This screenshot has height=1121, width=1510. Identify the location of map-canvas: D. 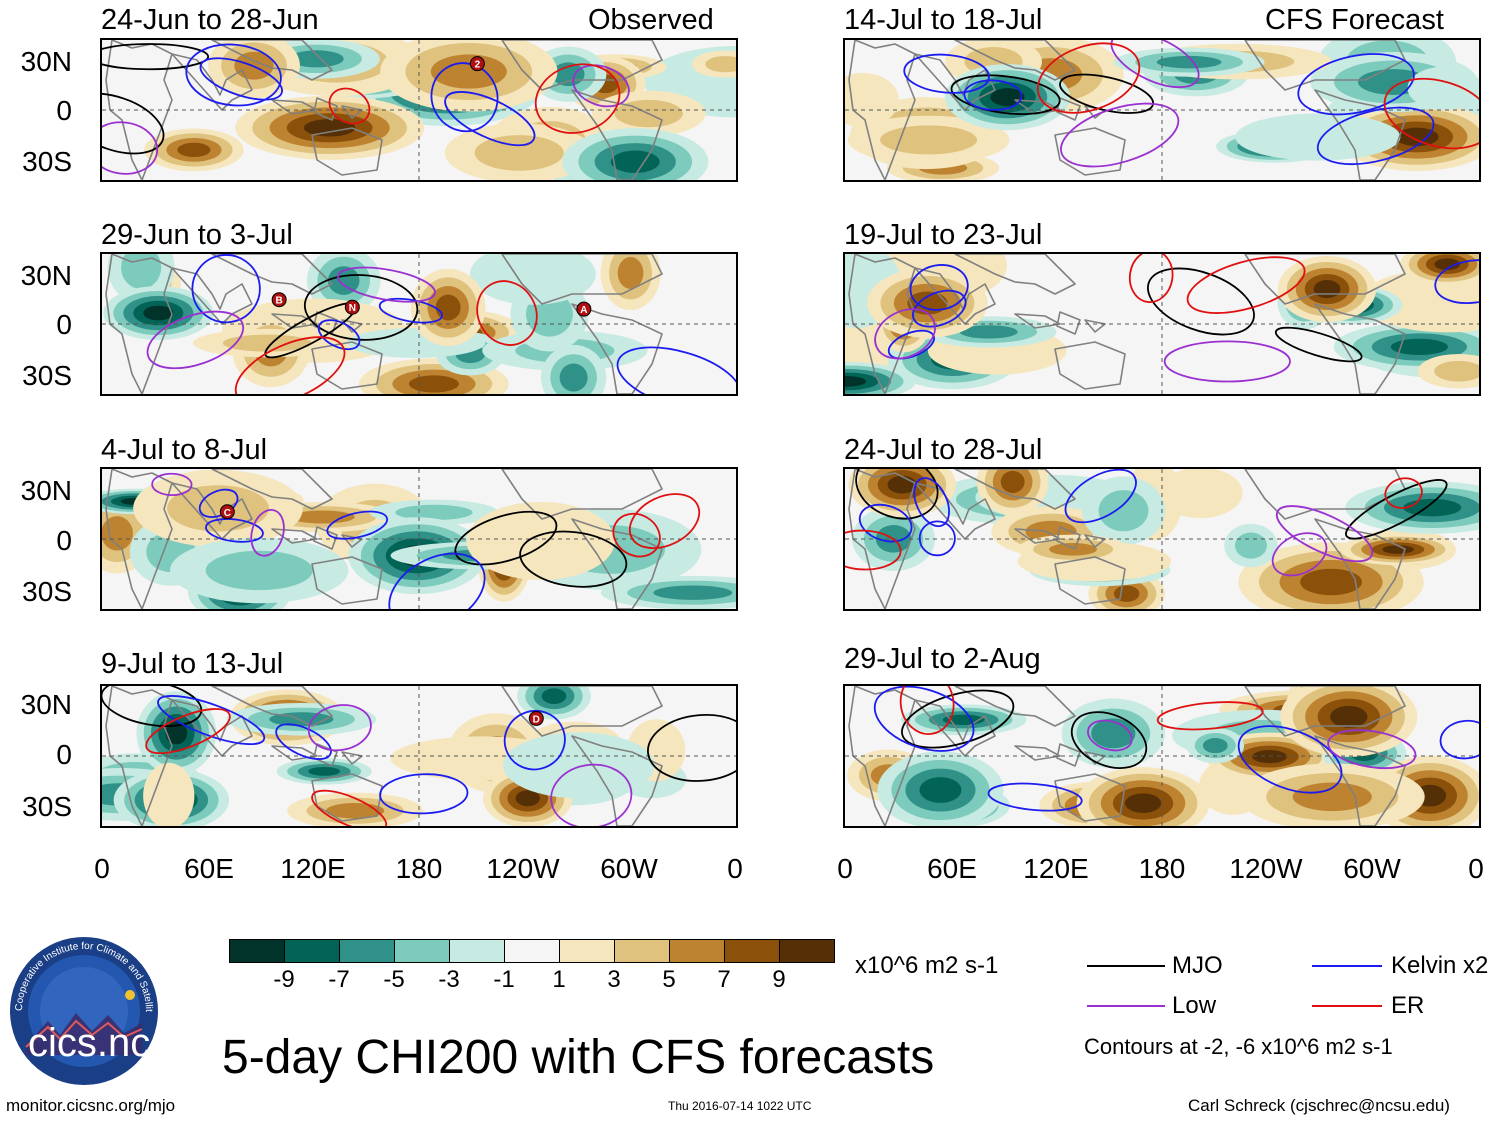
(419, 756).